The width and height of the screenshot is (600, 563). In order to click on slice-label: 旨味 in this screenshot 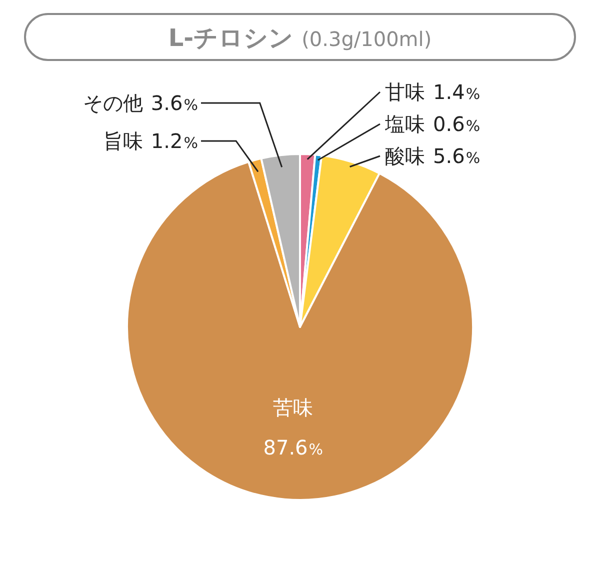, I will do `click(122, 141)`.